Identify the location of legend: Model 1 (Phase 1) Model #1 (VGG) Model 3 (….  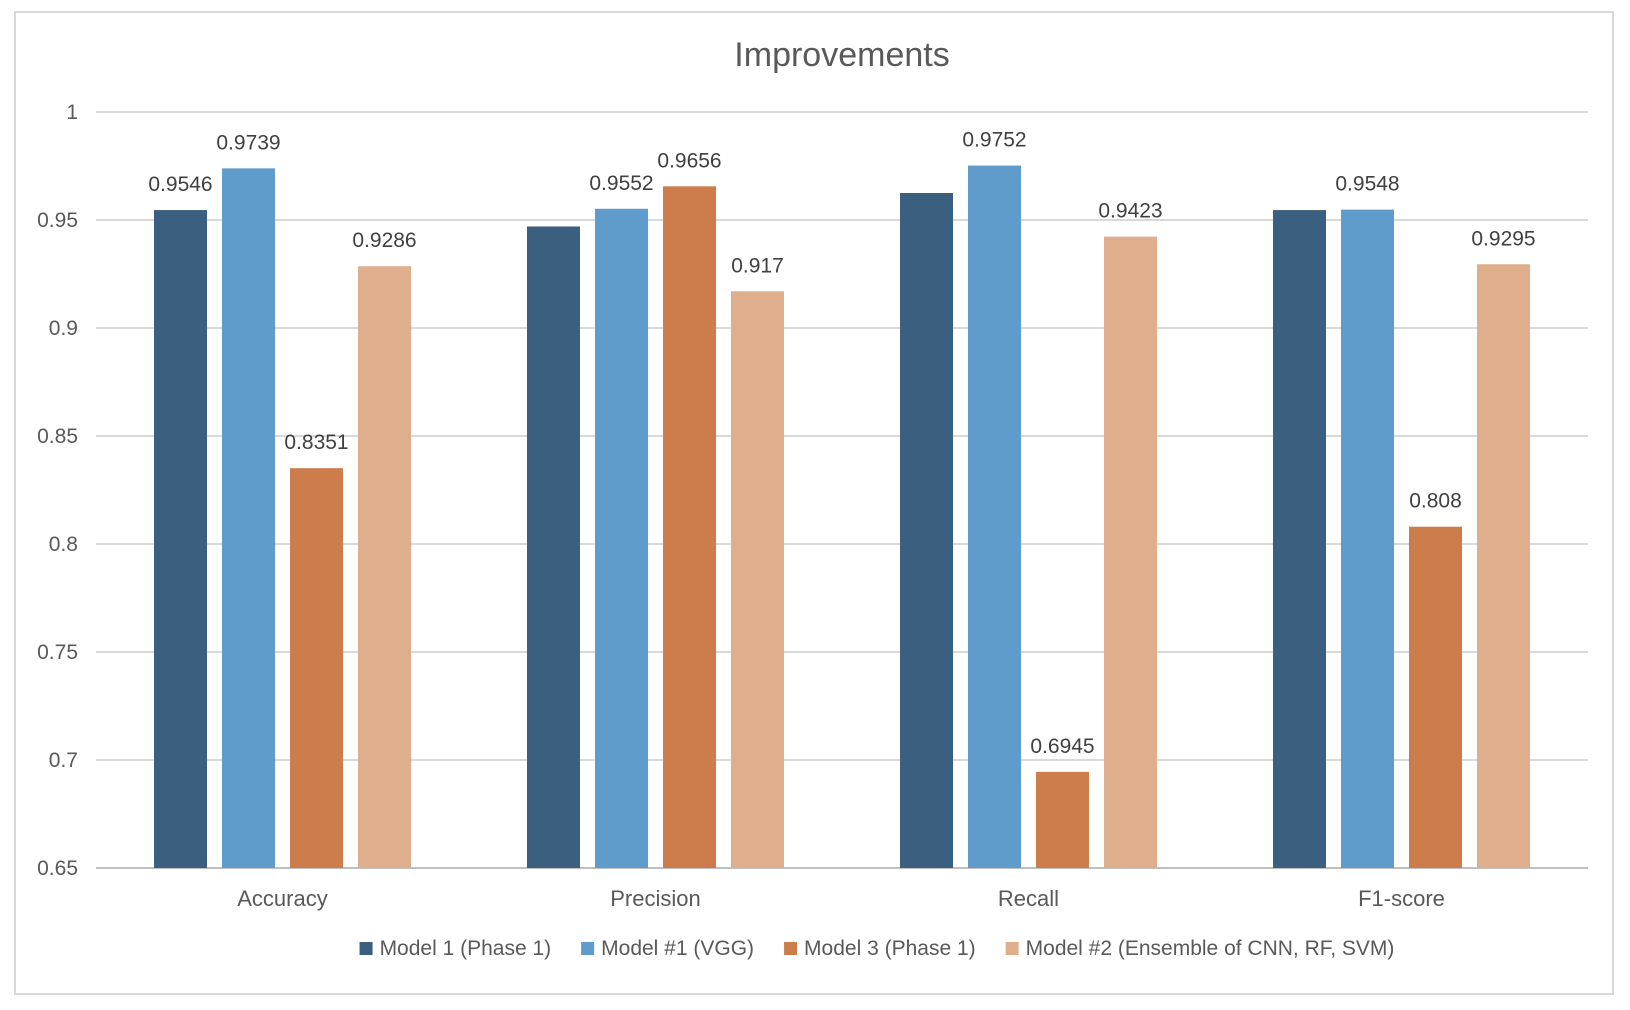
(877, 948).